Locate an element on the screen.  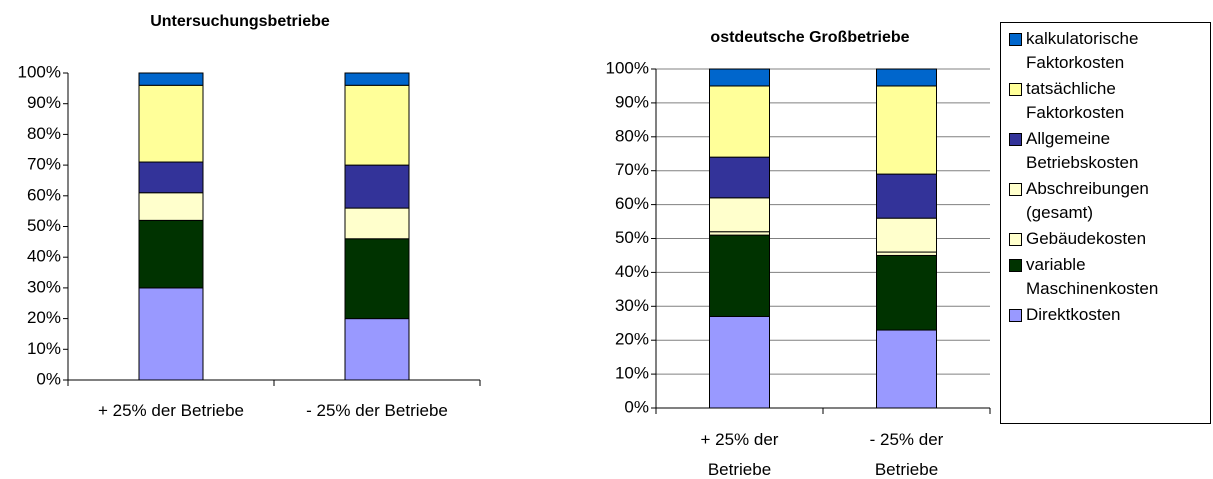
legend-label: Abschreibungen (gesamt) is located at coordinates (1087, 200).